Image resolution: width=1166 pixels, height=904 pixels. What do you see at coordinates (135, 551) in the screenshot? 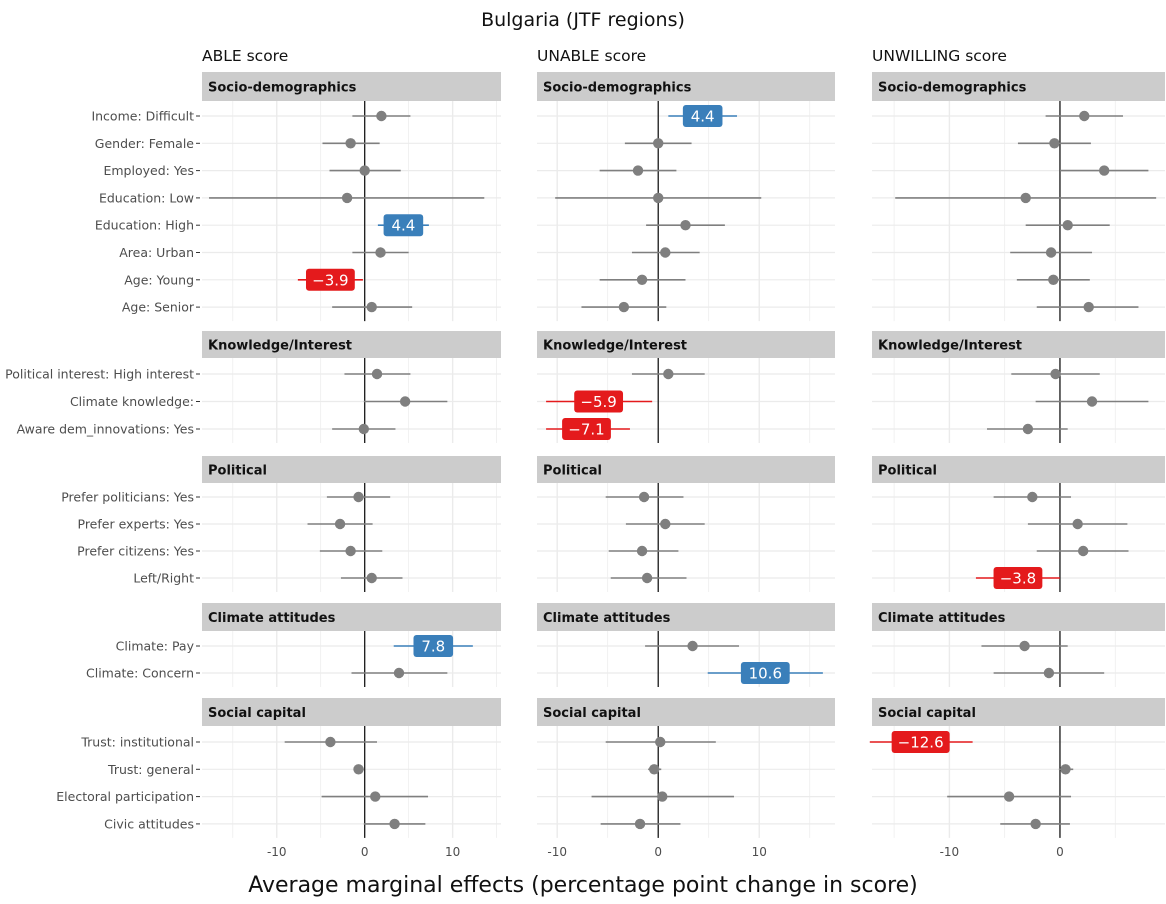
I see `y-tick-label: Prefer citizens: Yes` at bounding box center [135, 551].